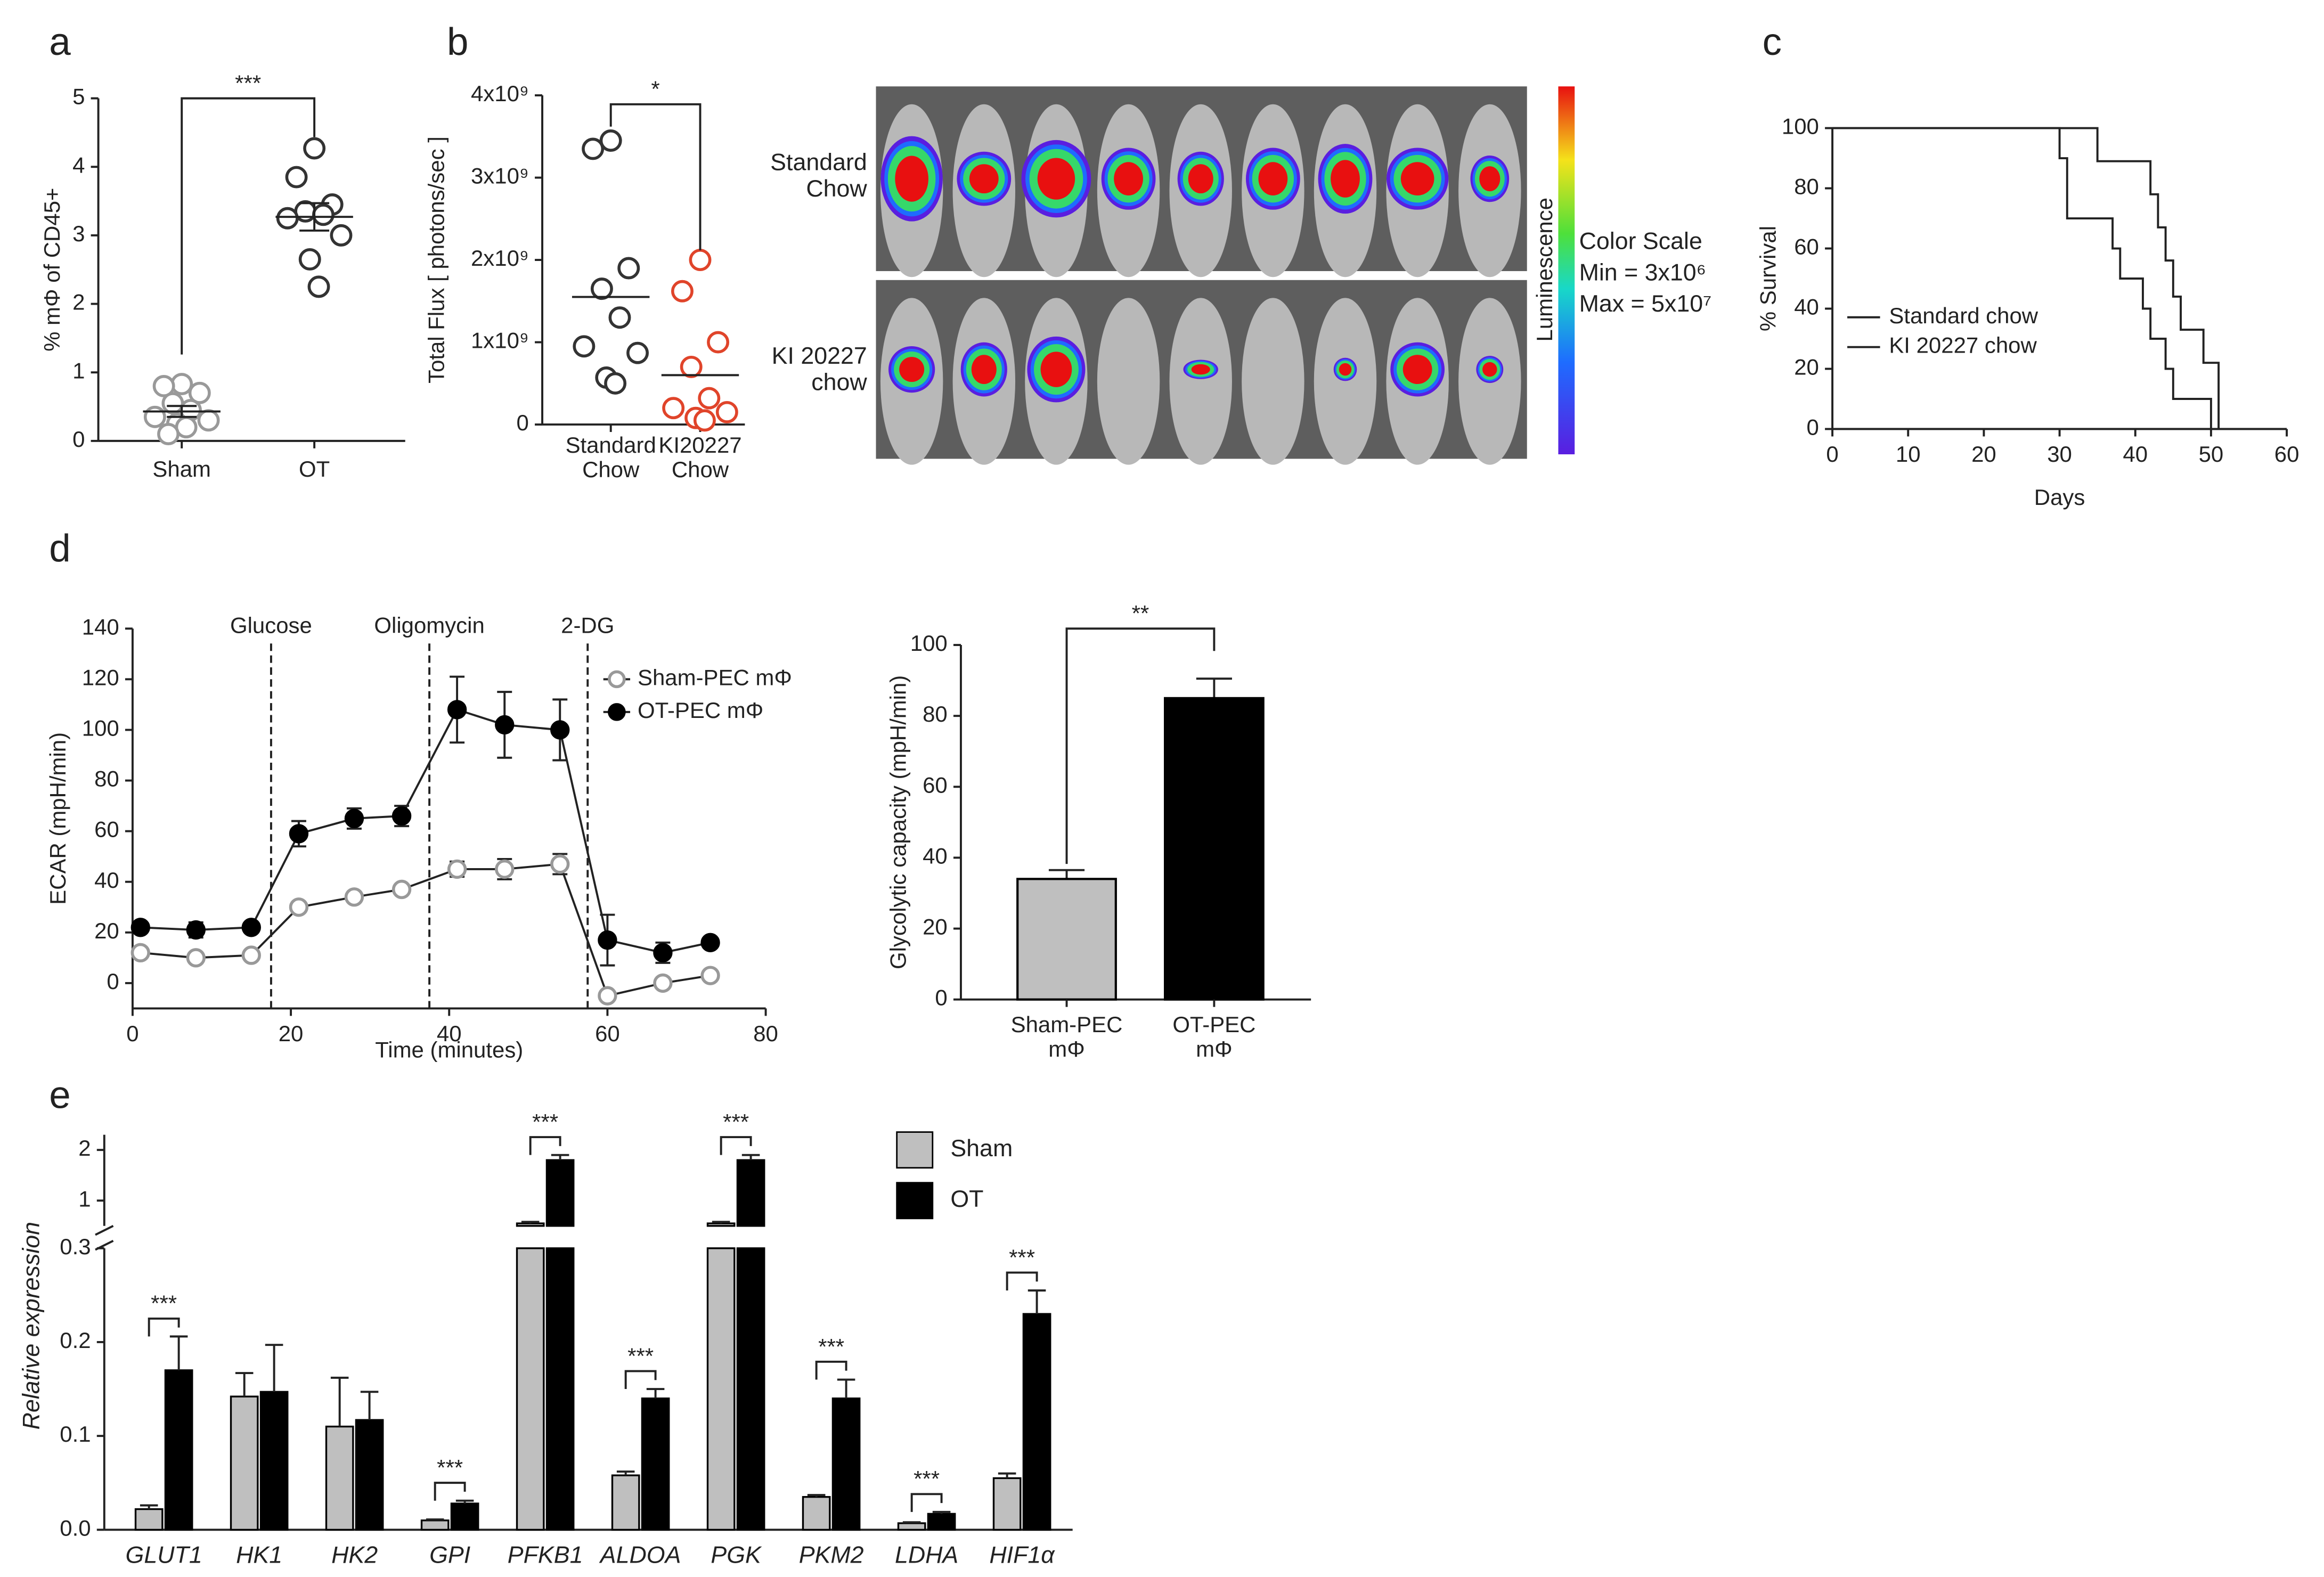 This screenshot has width=2324, height=1577. What do you see at coordinates (1909, 454) in the screenshot?
I see `x-tick-label: 10` at bounding box center [1909, 454].